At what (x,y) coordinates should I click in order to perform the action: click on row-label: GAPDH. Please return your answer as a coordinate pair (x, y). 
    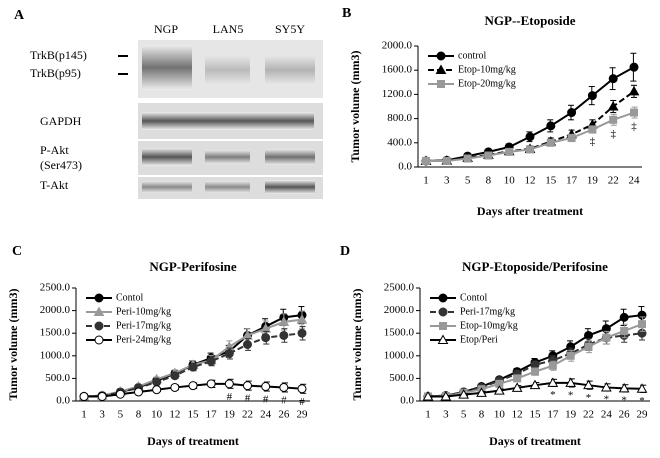
    Looking at the image, I should click on (61, 121).